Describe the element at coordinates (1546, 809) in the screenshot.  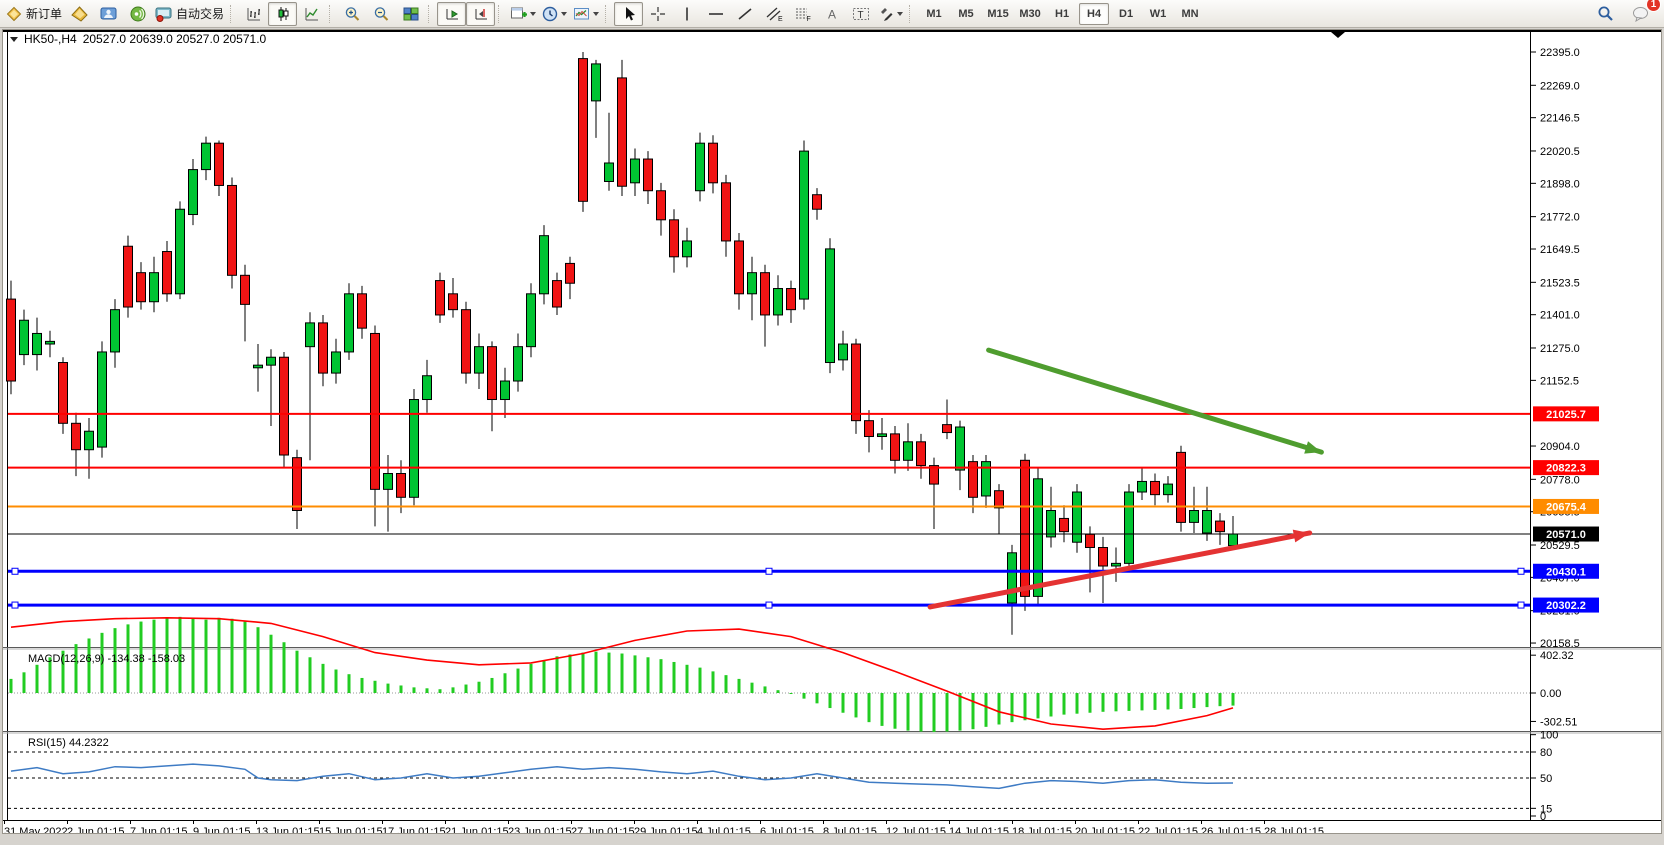
I see `rsi-axis-label: 15` at that location.